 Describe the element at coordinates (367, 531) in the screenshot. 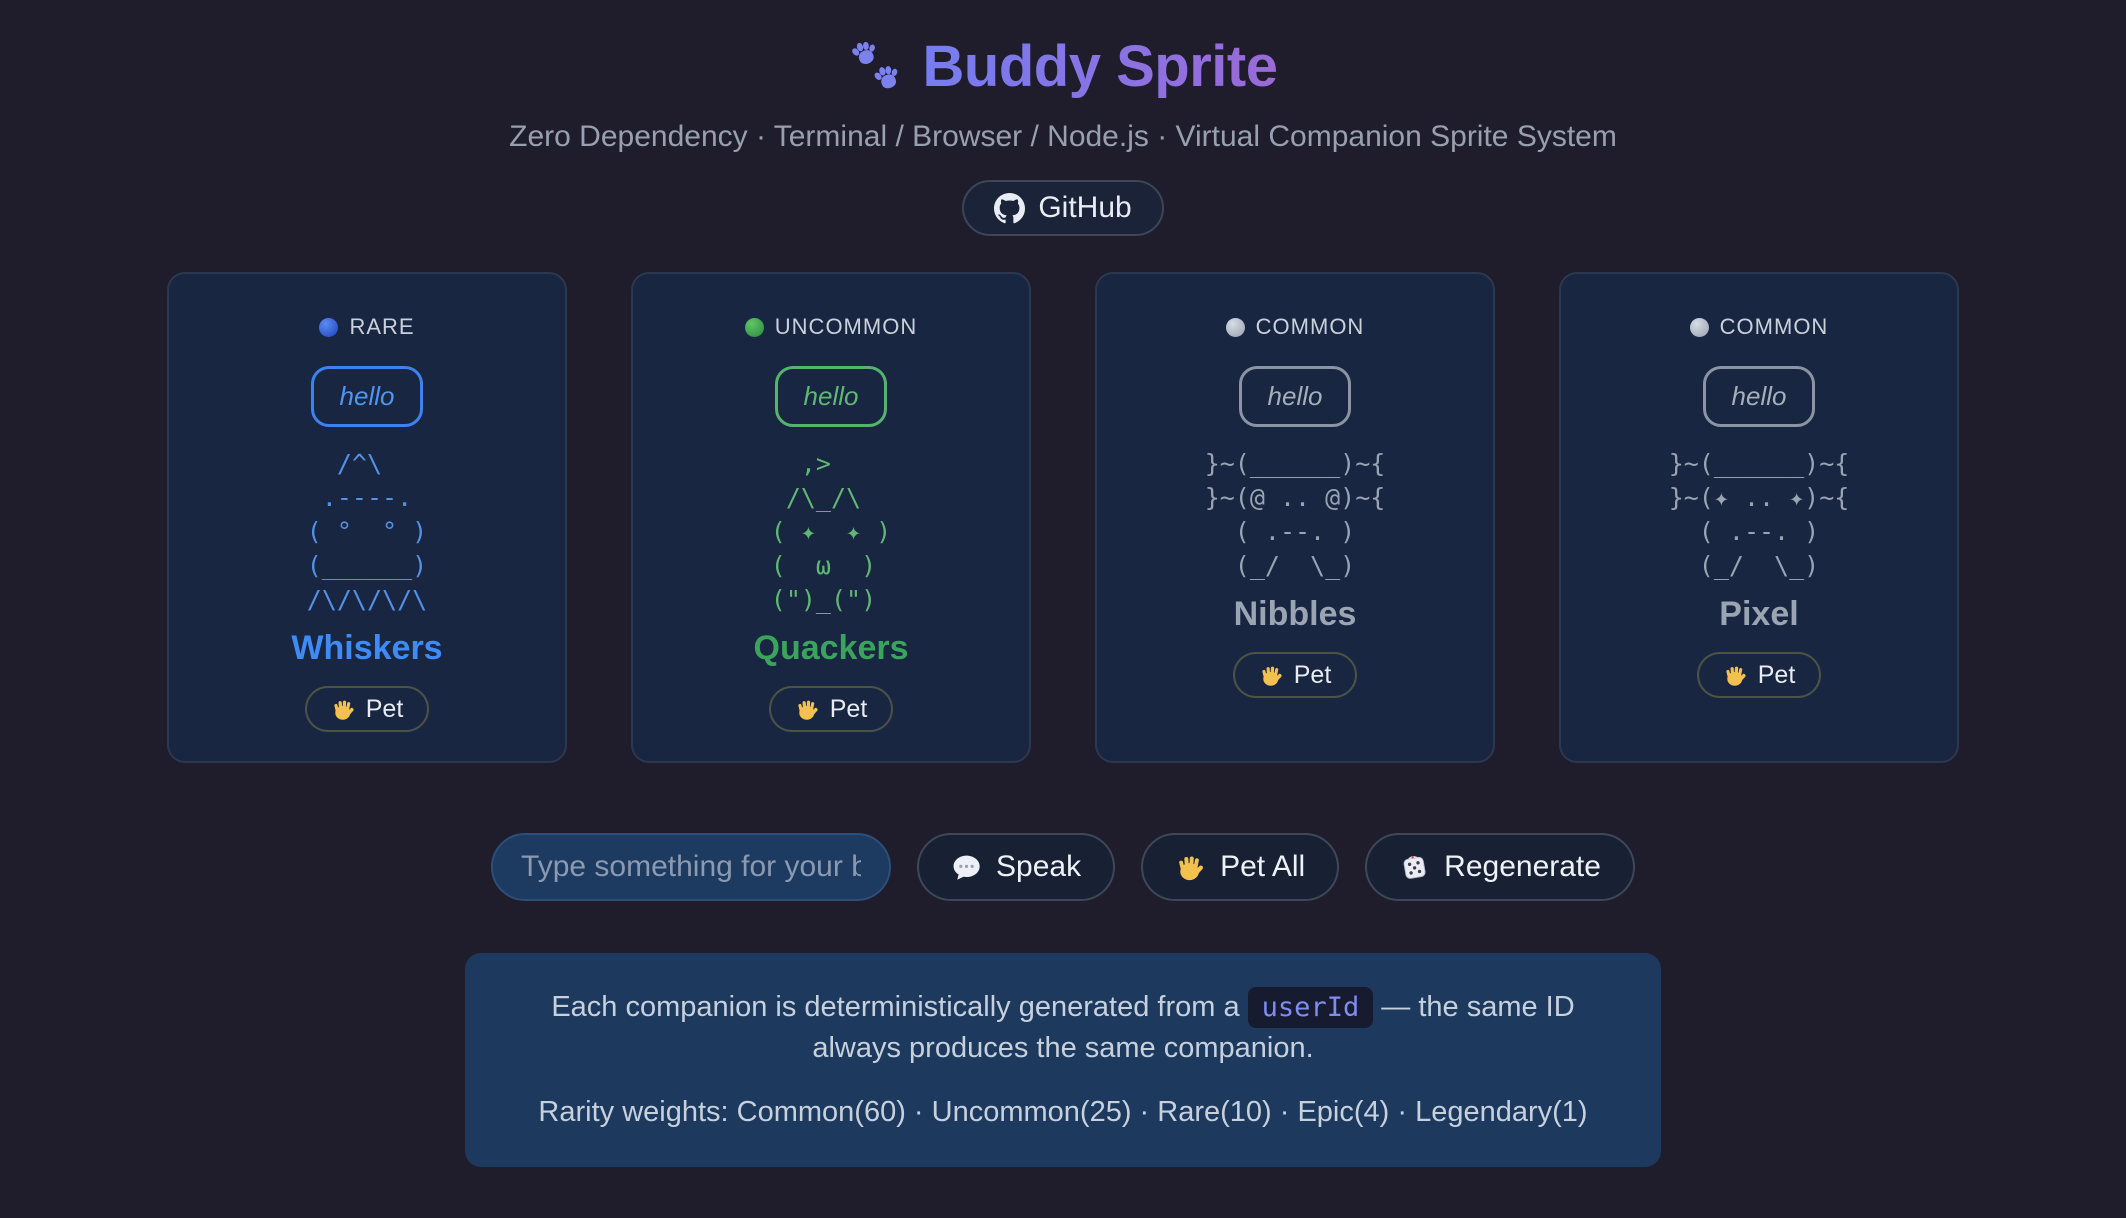

I see `ascii-art: /^\ .----. ( ° ° ) (______) /\/\/\/\` at that location.